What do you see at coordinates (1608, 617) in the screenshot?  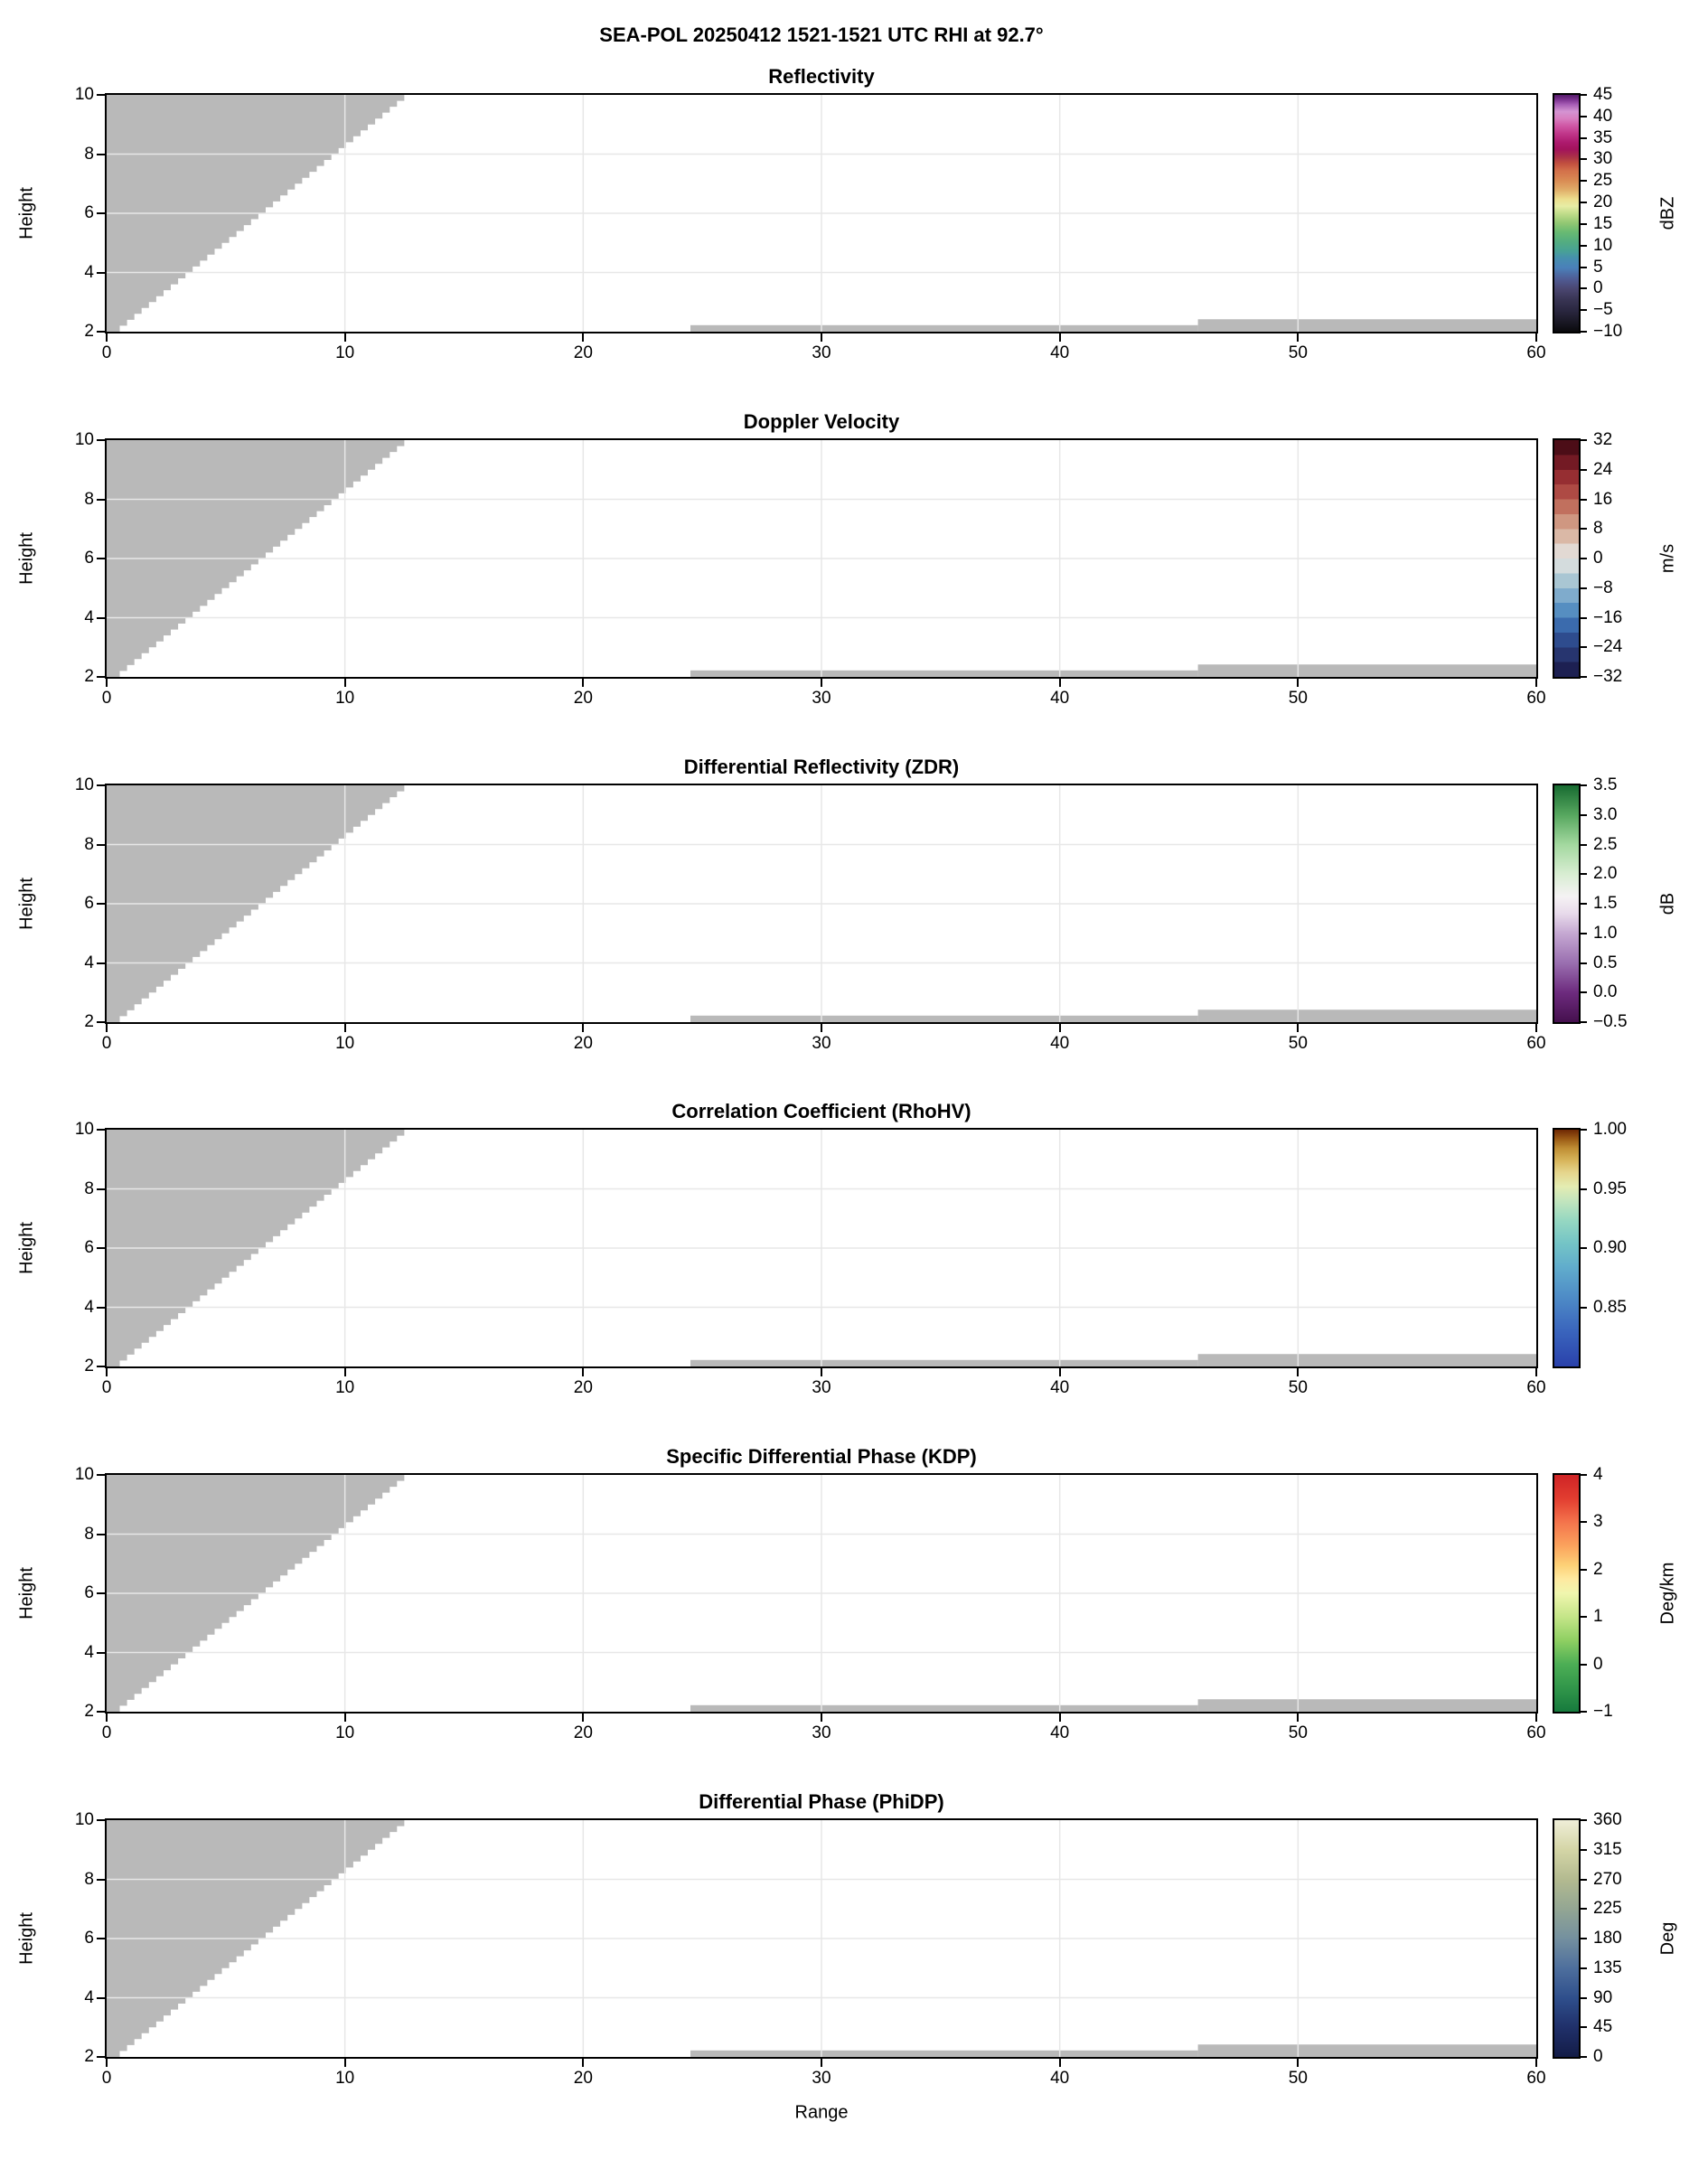 I see `colorbar-tick-label: −16` at bounding box center [1608, 617].